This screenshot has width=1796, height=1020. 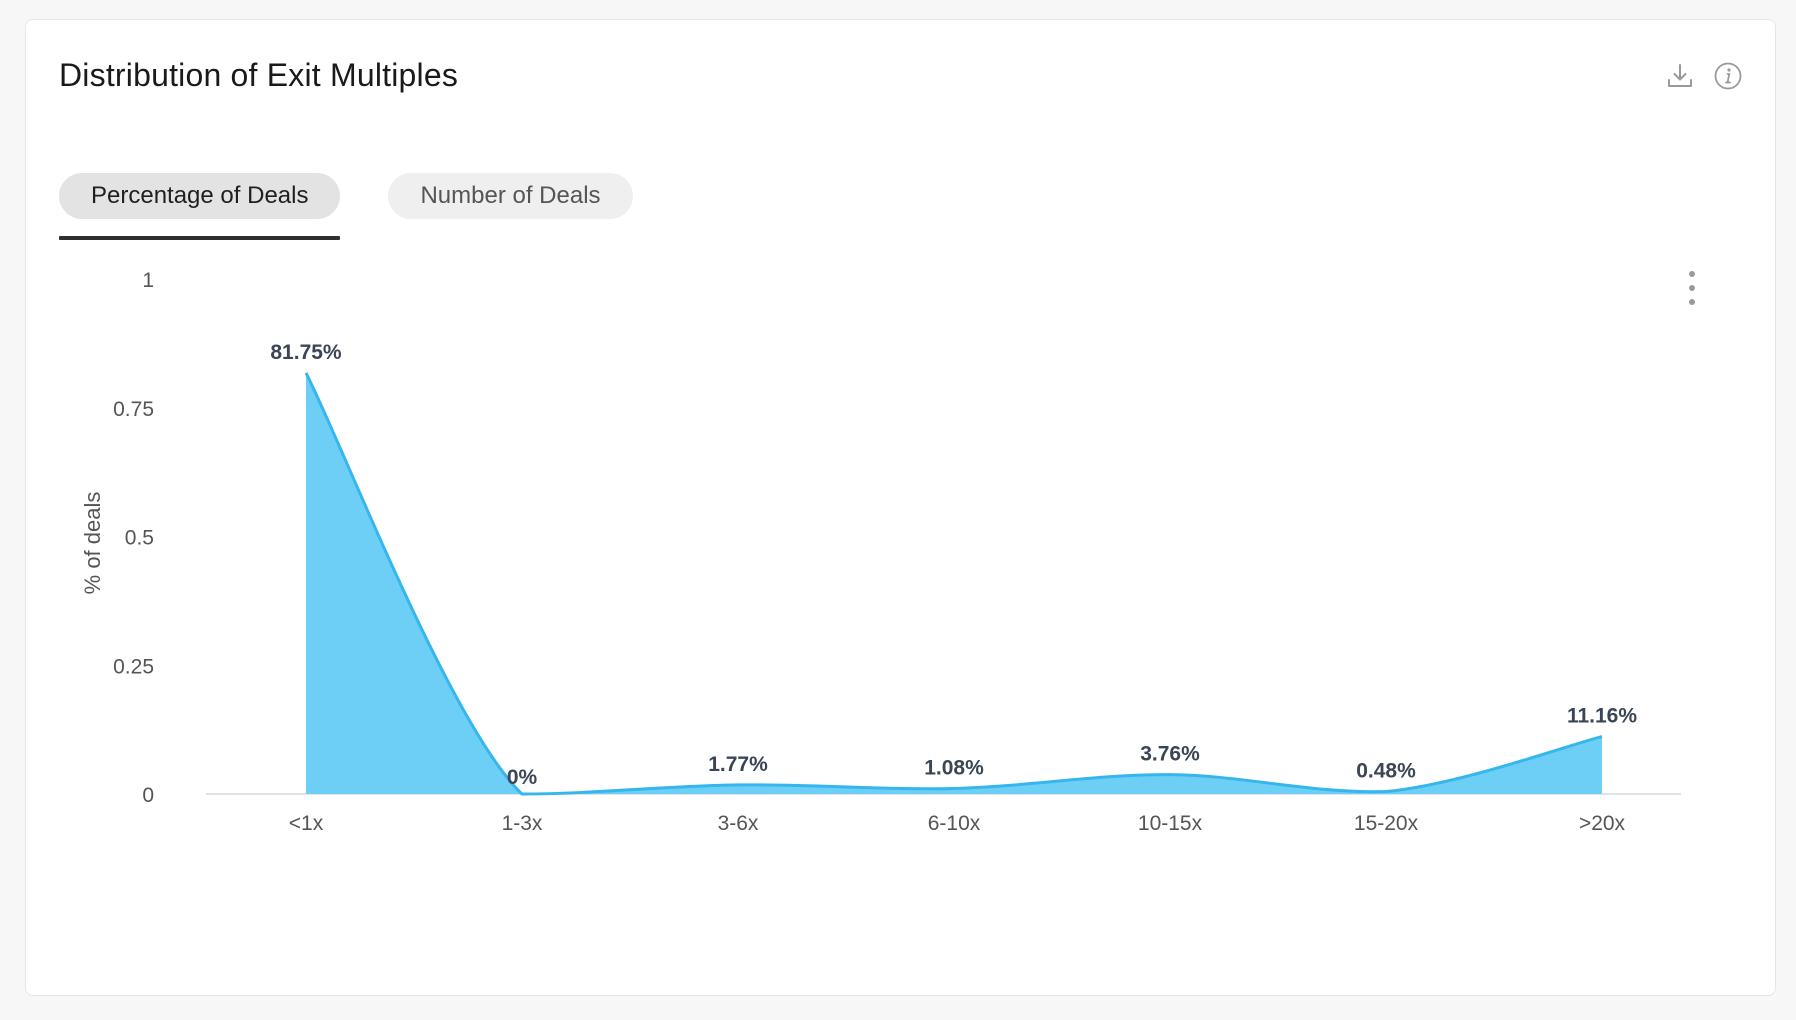 What do you see at coordinates (510, 196) in the screenshot?
I see `tab-number-of-deals: Number of Deals` at bounding box center [510, 196].